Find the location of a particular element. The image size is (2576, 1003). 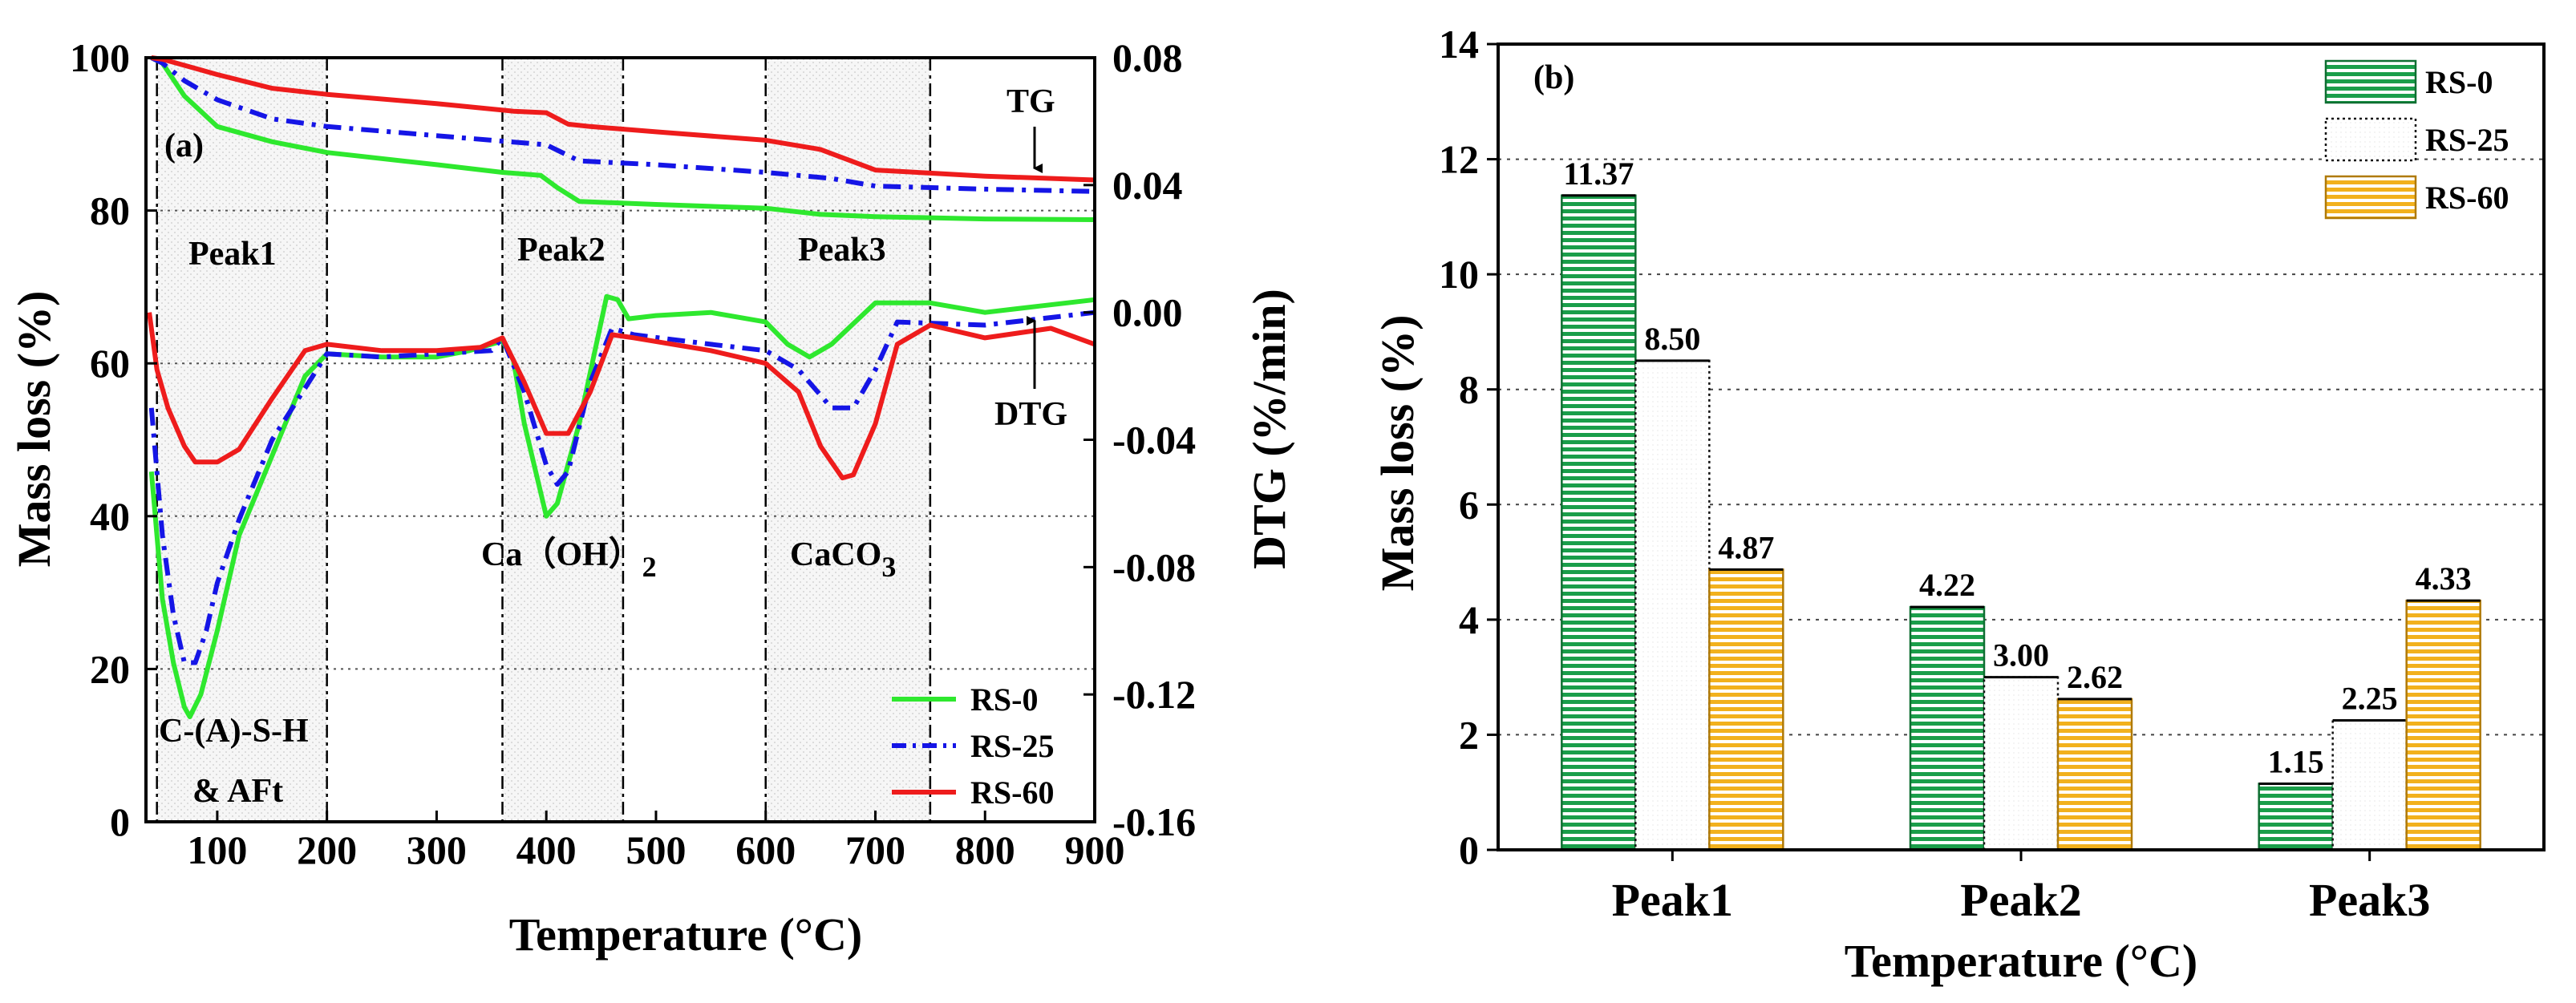

y-tick-label: 60 is located at coordinates (110, 363).